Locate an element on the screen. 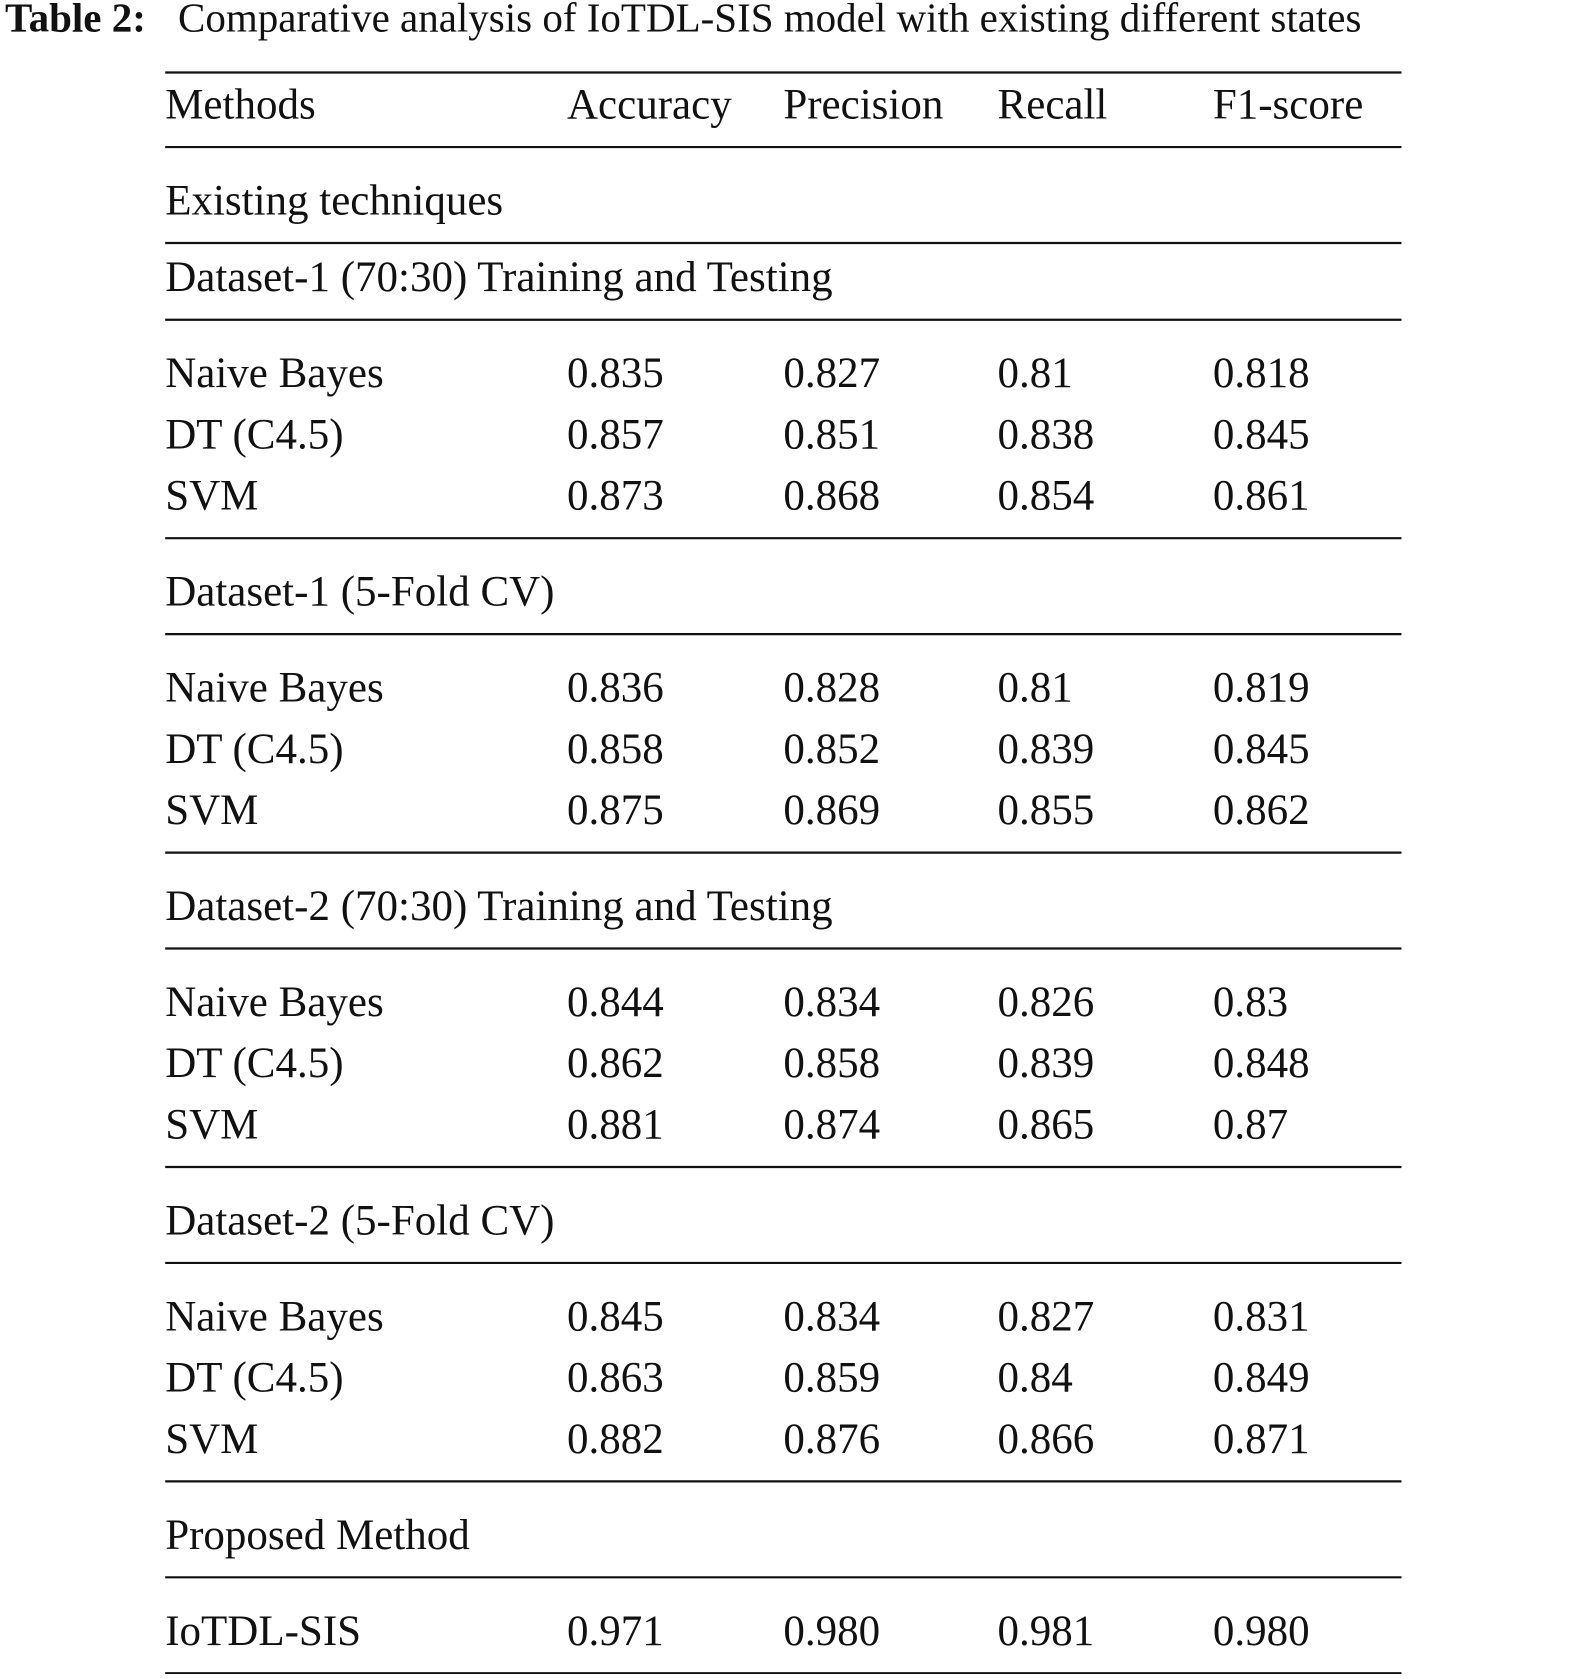  metric-value: 0.874 is located at coordinates (831, 1125).